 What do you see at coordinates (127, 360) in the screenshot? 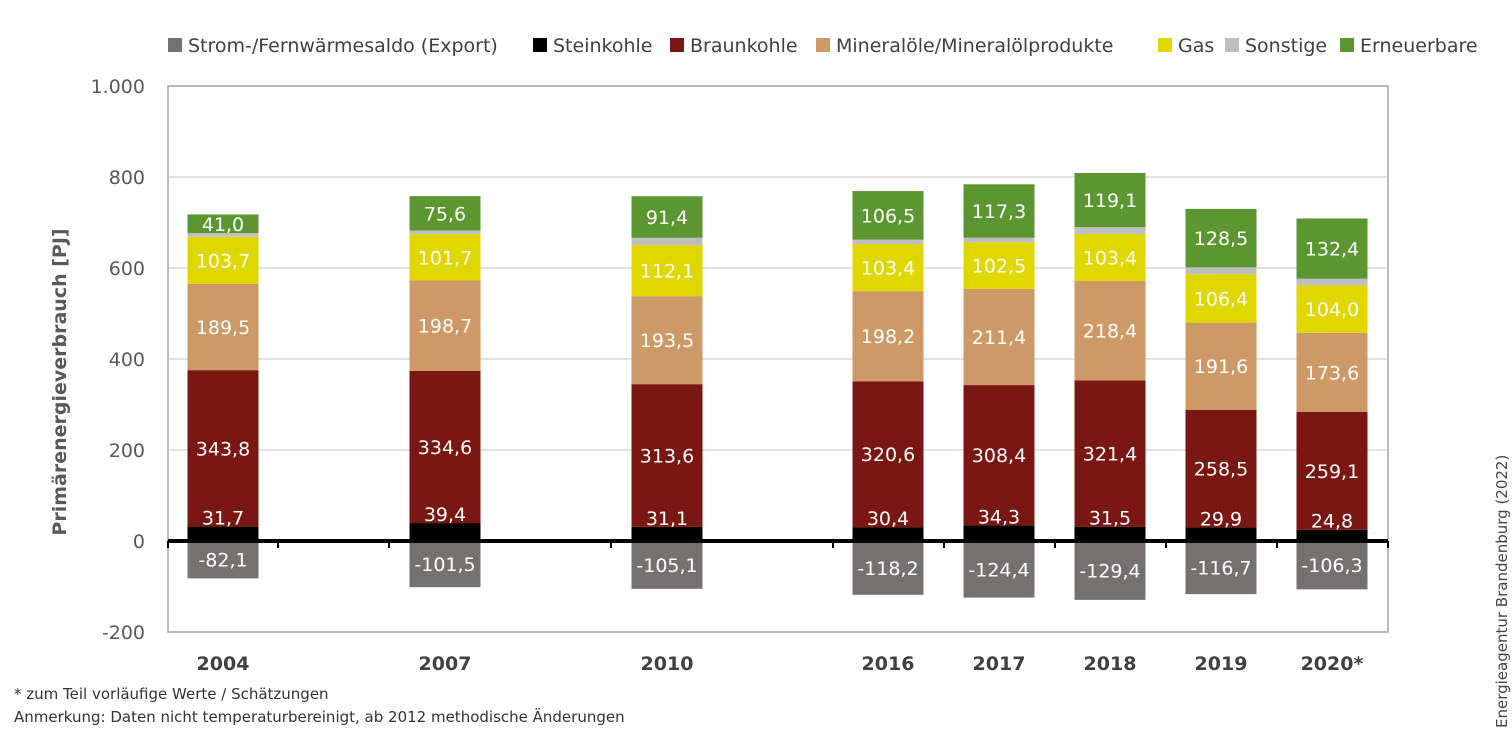
I see `y-tick-label: 400` at bounding box center [127, 360].